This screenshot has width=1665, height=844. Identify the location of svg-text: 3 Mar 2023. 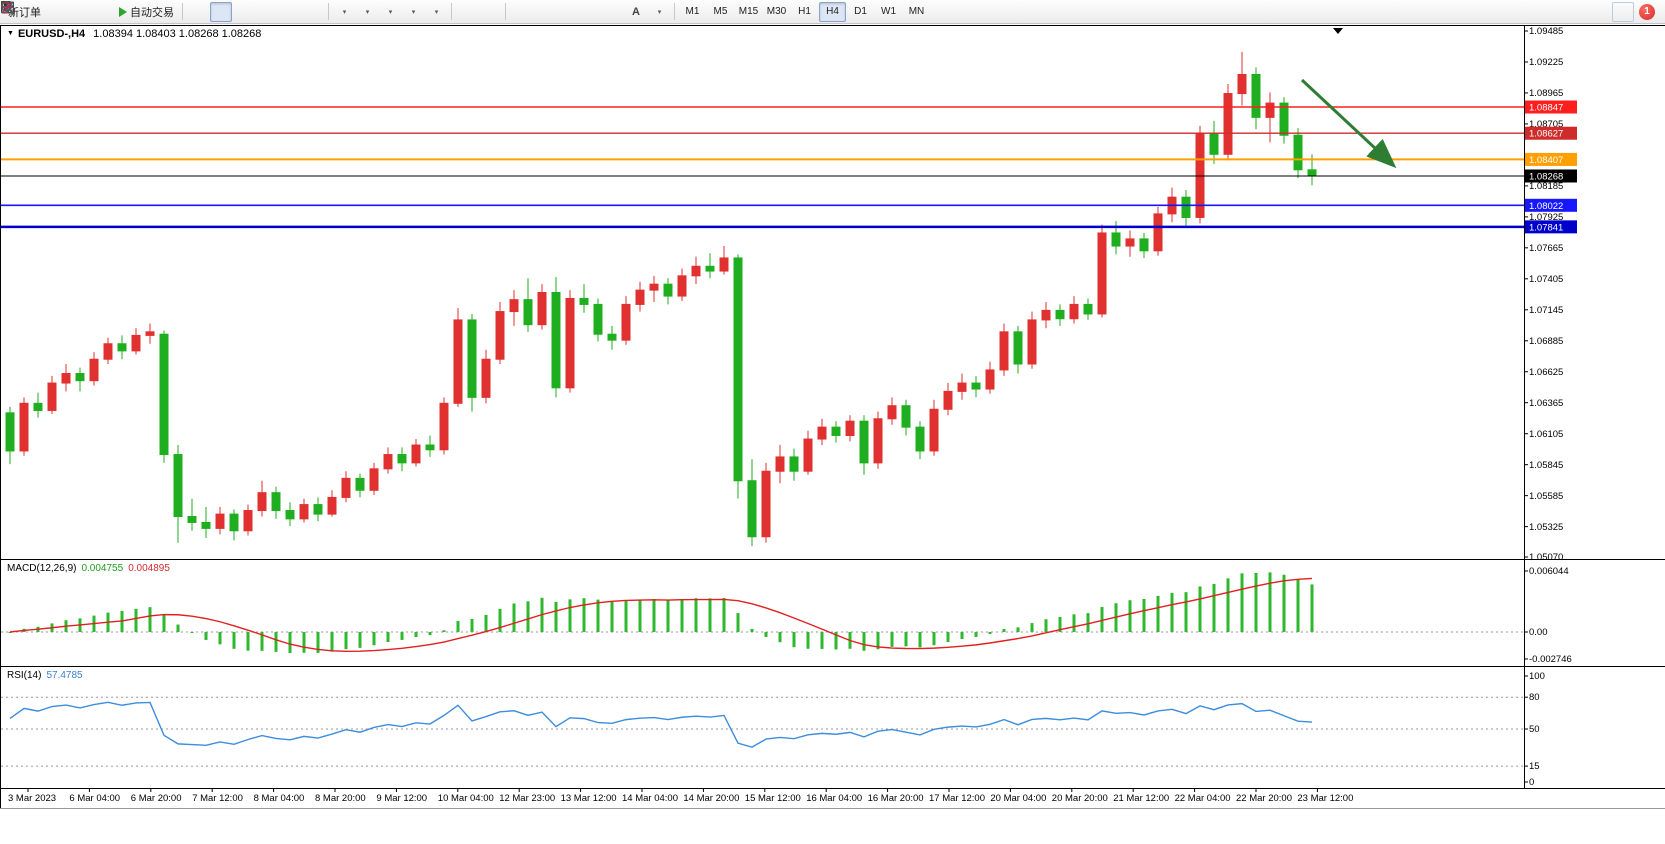
(32, 798).